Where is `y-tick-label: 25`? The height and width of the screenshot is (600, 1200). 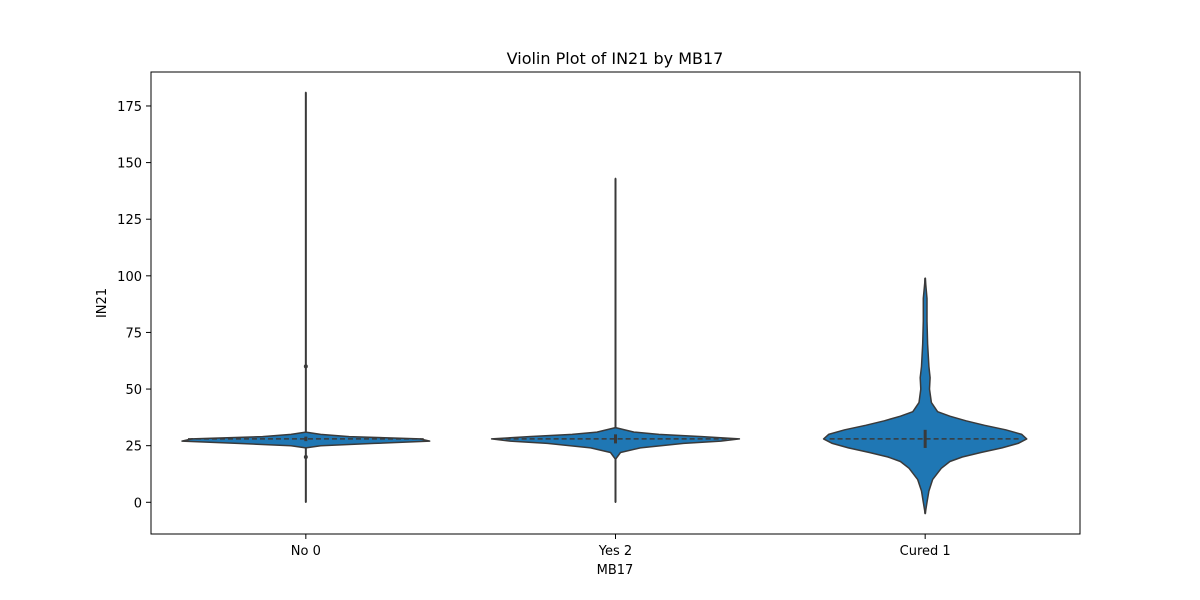
y-tick-label: 25 is located at coordinates (133, 447).